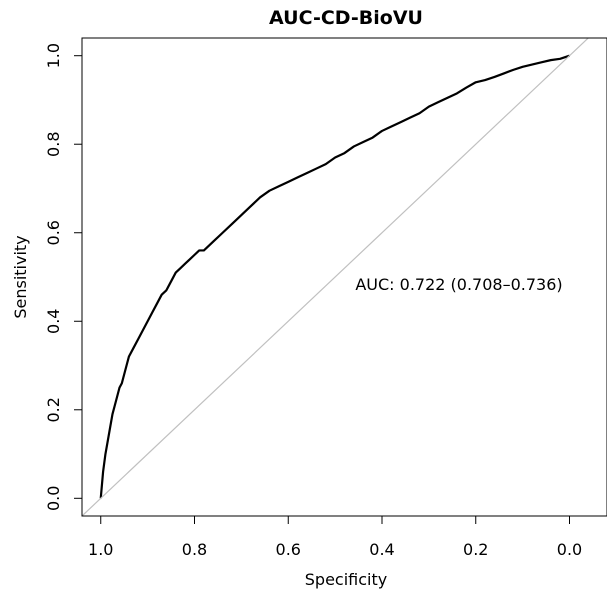 Image resolution: width=607 pixels, height=596 pixels. What do you see at coordinates (53, 498) in the screenshot?
I see `y-tick-label: 0.0` at bounding box center [53, 498].